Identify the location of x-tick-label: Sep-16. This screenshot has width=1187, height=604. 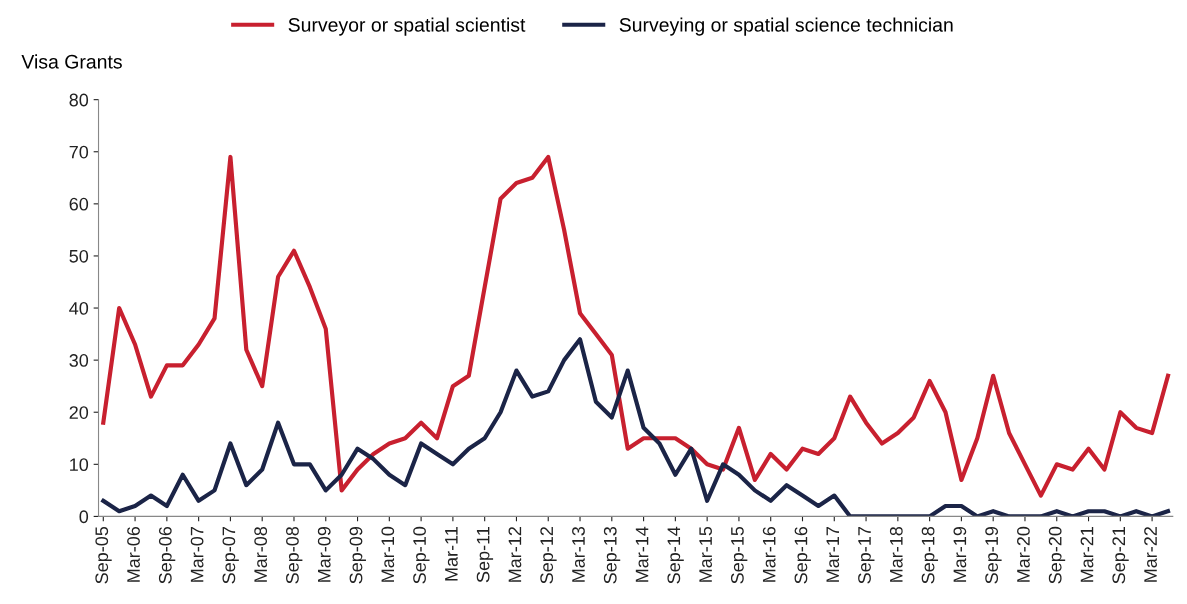
(802, 555).